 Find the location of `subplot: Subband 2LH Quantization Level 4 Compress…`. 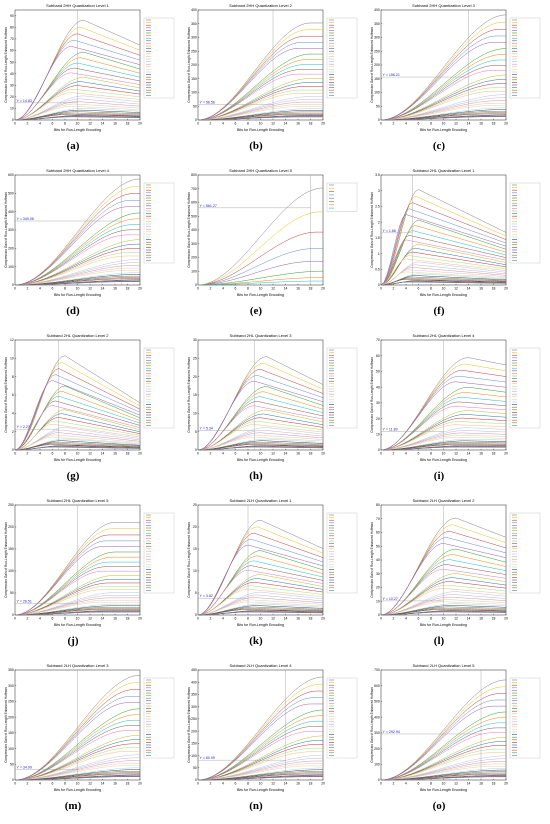

subplot: Subband 2LH Quantization Level 4 Compress… is located at coordinates (277, 742).